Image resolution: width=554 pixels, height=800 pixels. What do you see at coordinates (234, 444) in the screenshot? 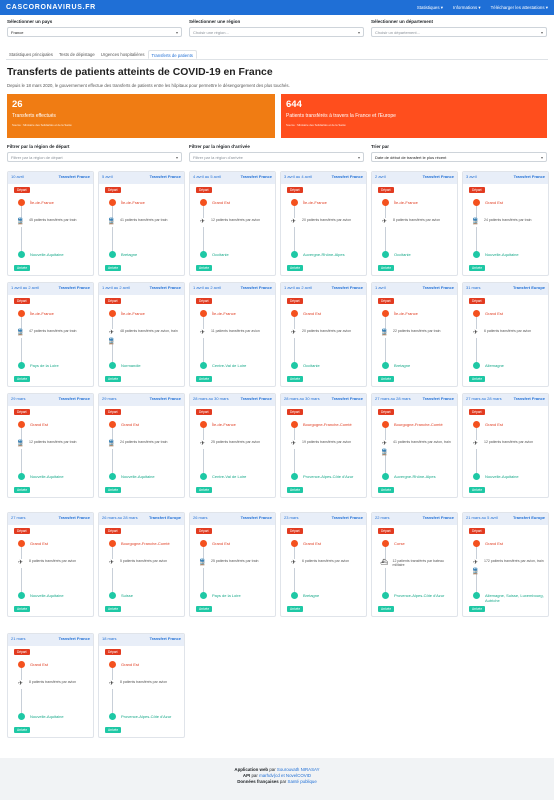
I see `transfer-info: ✈ 25 patients transférés par avion` at bounding box center [234, 444].